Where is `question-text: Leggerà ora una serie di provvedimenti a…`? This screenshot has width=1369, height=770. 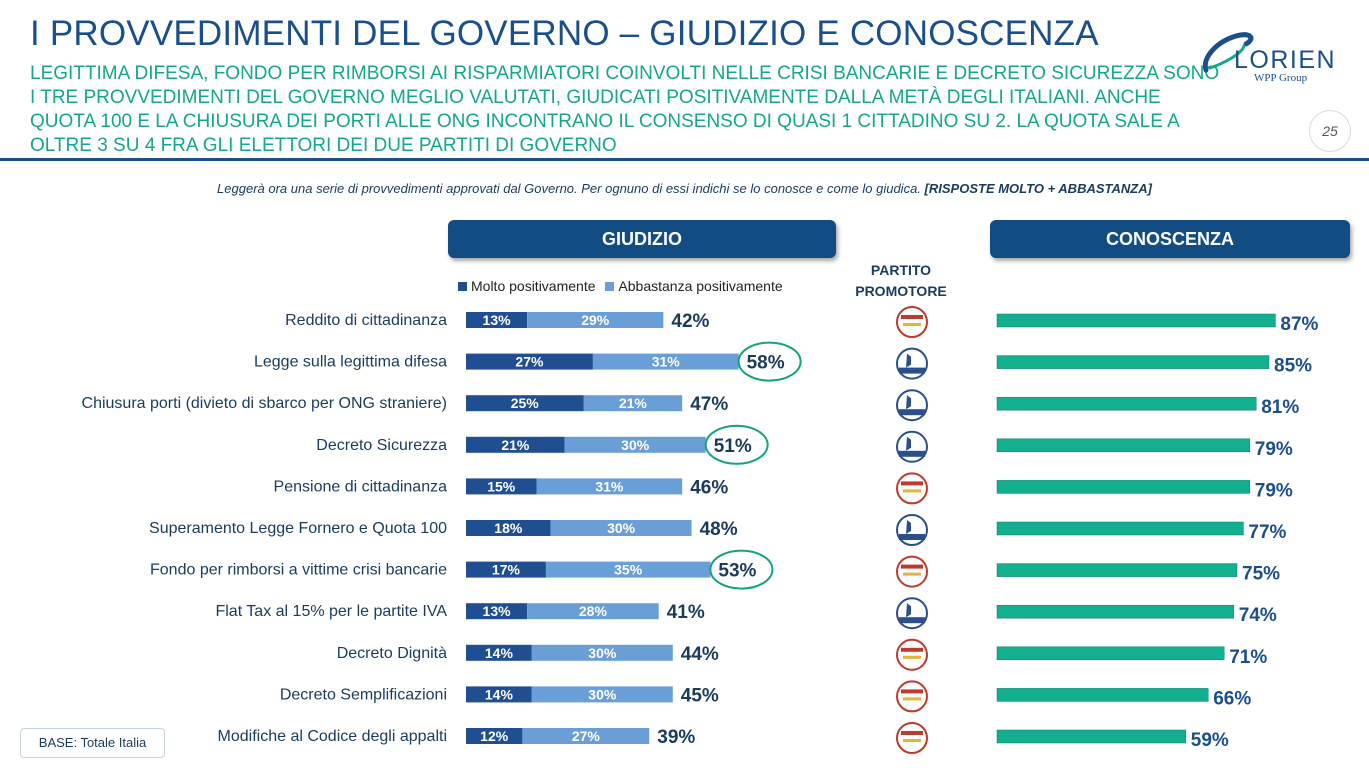
question-text: Leggerà ora una serie di provvedimenti a… is located at coordinates (684, 188).